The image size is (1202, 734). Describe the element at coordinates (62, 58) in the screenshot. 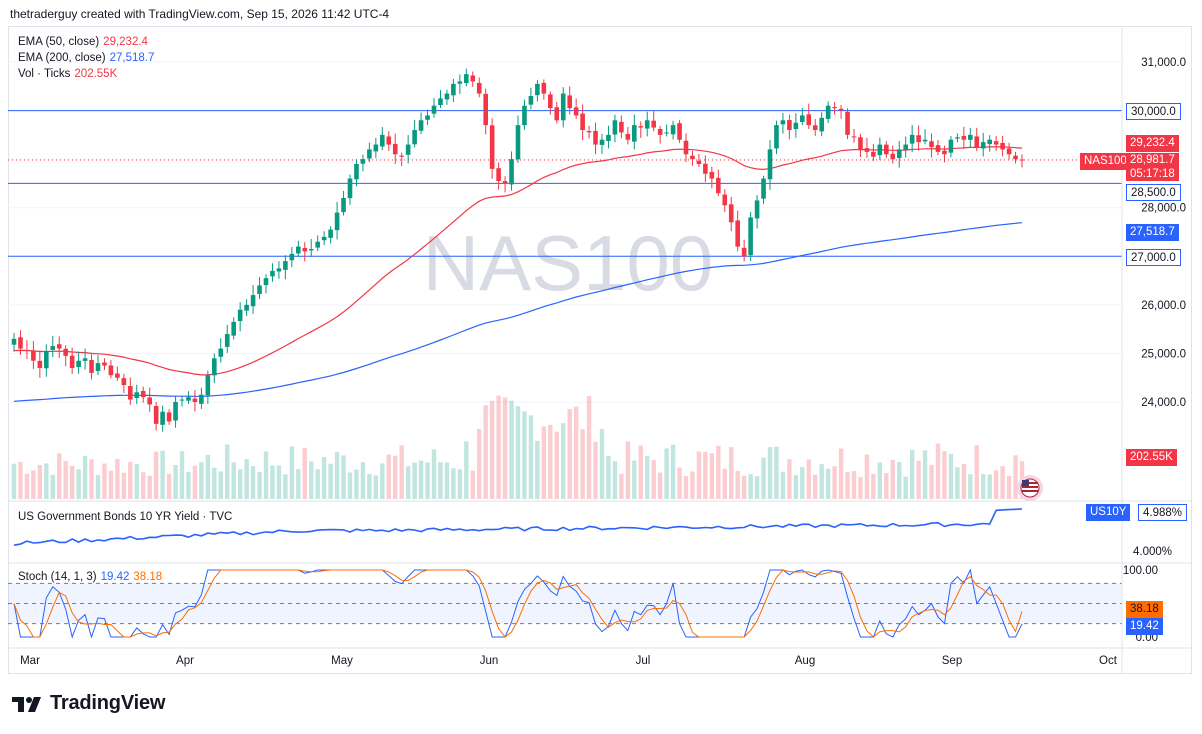

I see `legend-ema200-name: EMA (200, close)` at that location.